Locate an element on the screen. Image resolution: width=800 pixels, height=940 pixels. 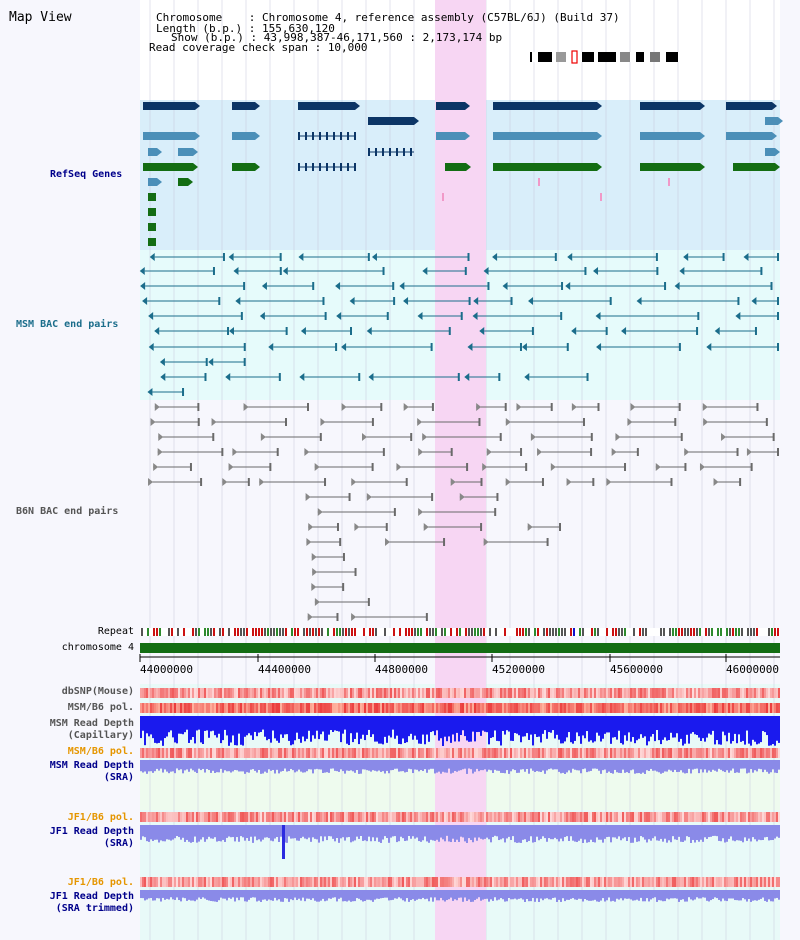
chromosome-ideogram is located at coordinates (606, 57).